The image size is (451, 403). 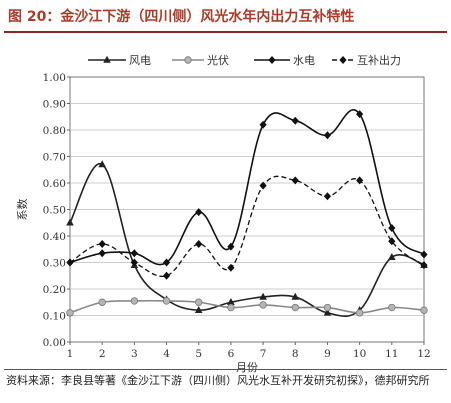 What do you see at coordinates (295, 354) in the screenshot?
I see `x-tick-label: 8` at bounding box center [295, 354].